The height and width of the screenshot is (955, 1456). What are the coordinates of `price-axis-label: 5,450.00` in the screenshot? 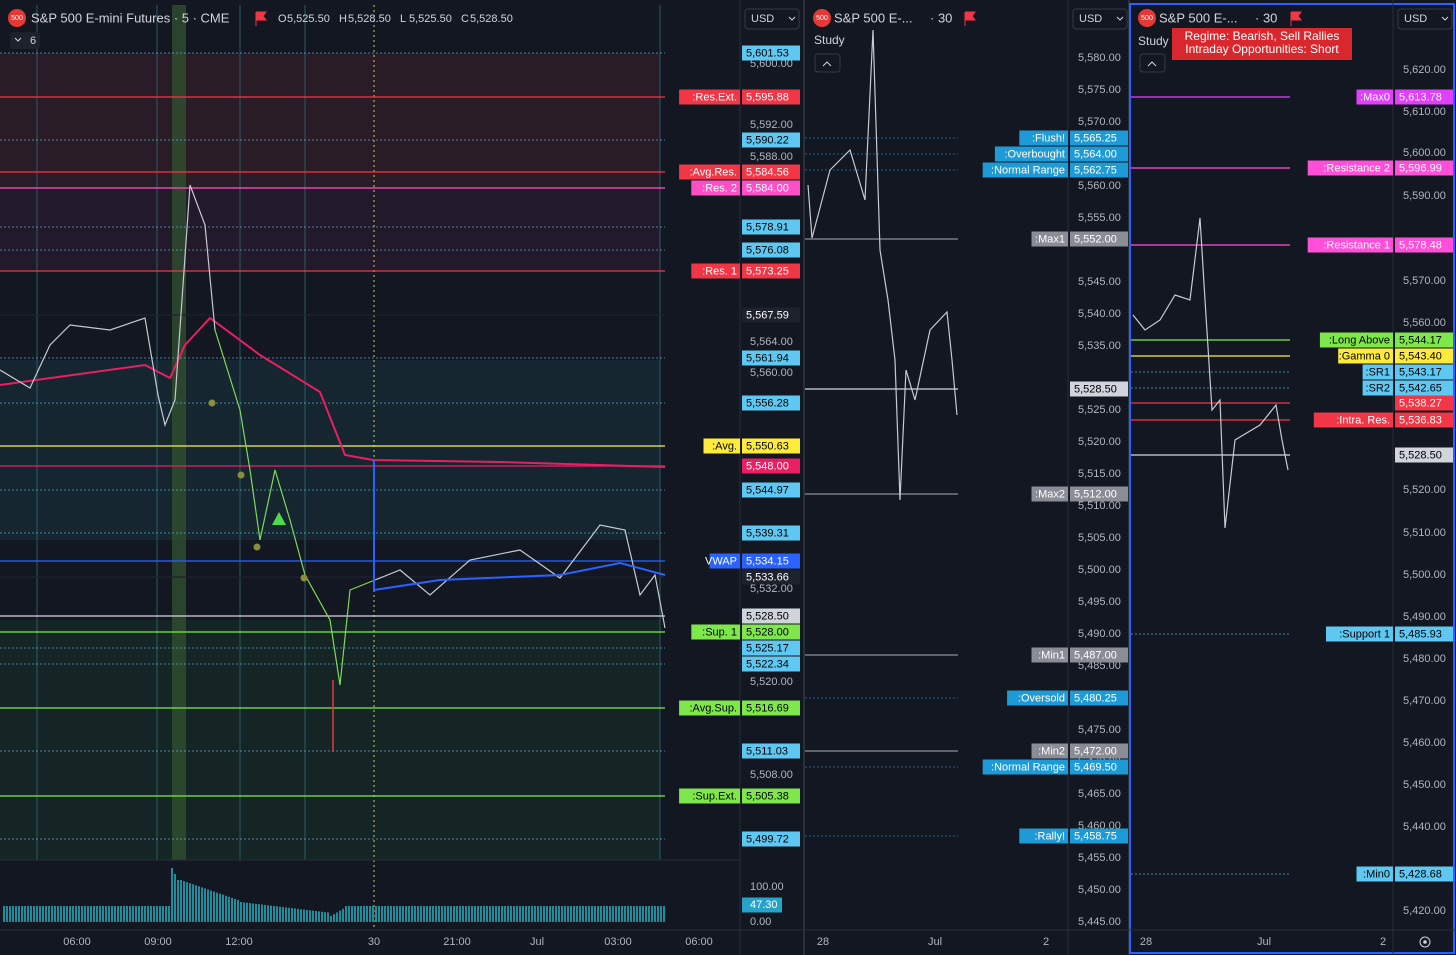 It's located at (1424, 785).